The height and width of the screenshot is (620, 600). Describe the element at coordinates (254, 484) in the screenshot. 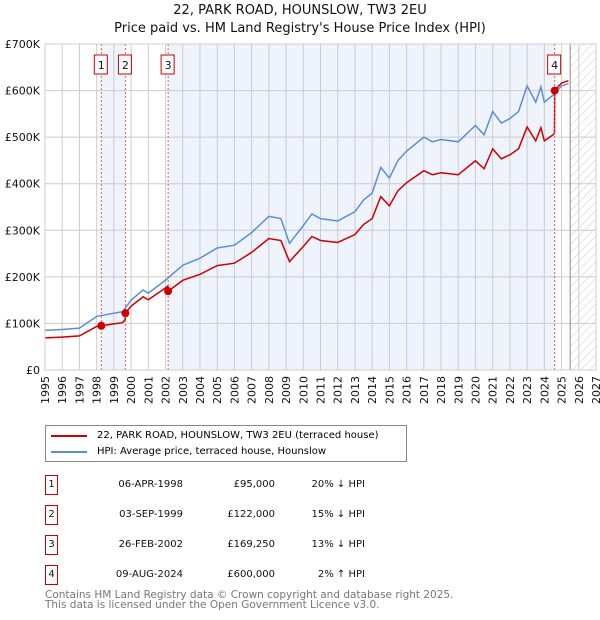

I see `sale-price: £95,000` at that location.